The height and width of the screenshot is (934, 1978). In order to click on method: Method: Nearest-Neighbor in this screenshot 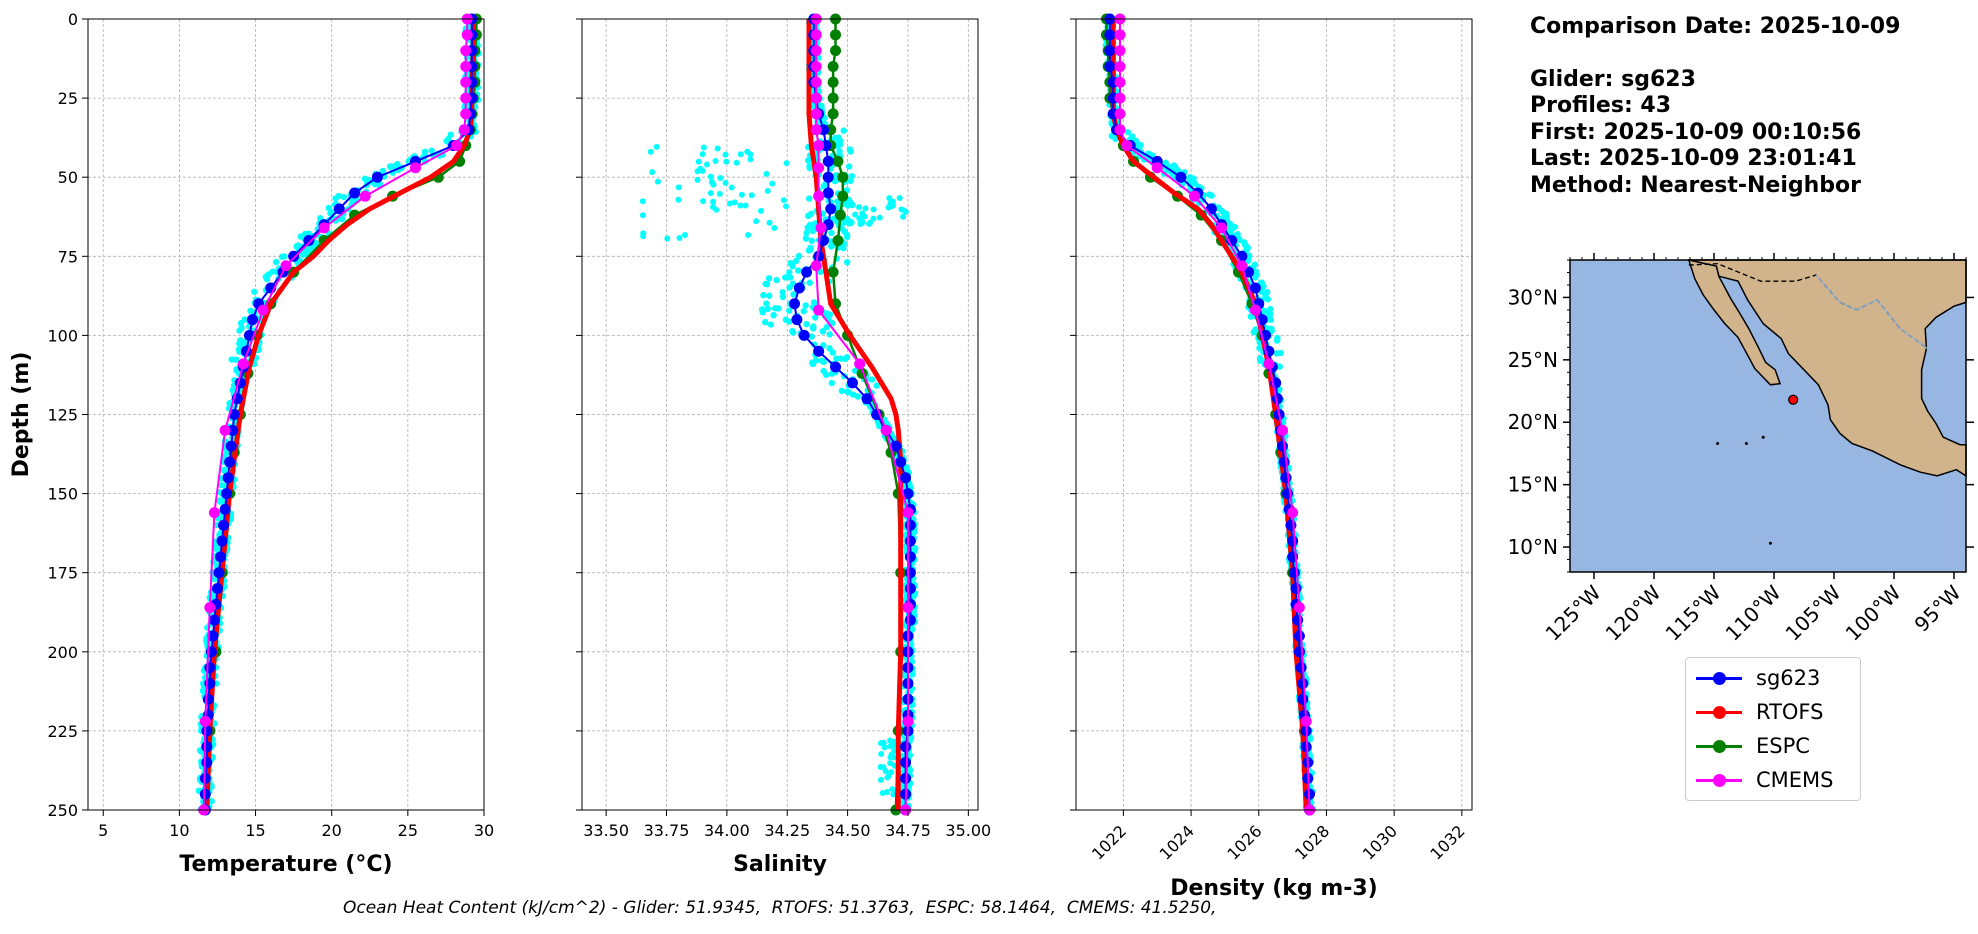, I will do `click(1695, 185)`.